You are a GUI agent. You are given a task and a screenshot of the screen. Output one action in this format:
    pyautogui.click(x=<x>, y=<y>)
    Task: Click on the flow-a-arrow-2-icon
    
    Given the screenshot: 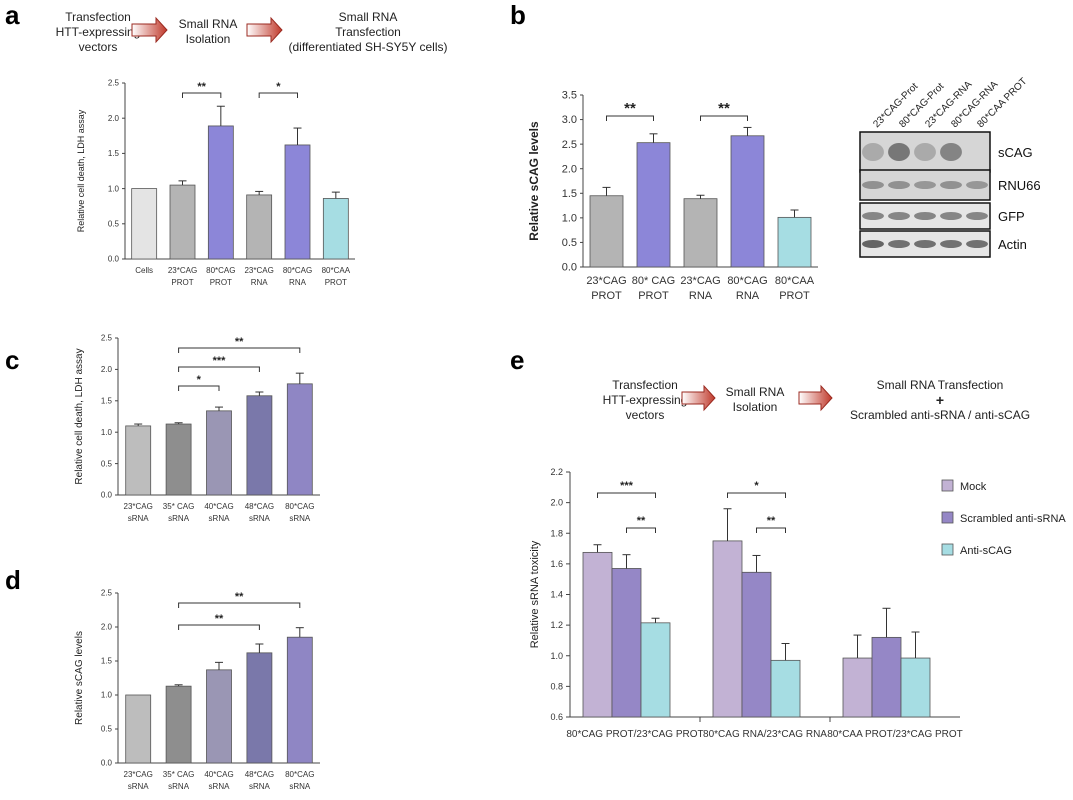 What is the action you would take?
    pyautogui.click(x=264, y=30)
    